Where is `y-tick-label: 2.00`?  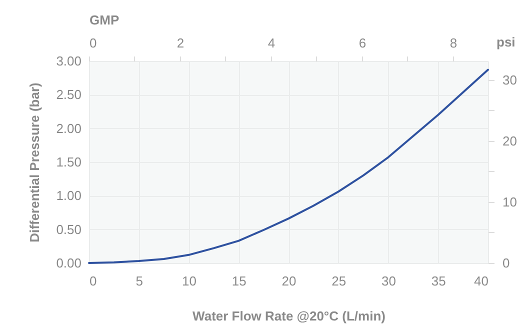
y-tick-label: 2.00 is located at coordinates (69, 128).